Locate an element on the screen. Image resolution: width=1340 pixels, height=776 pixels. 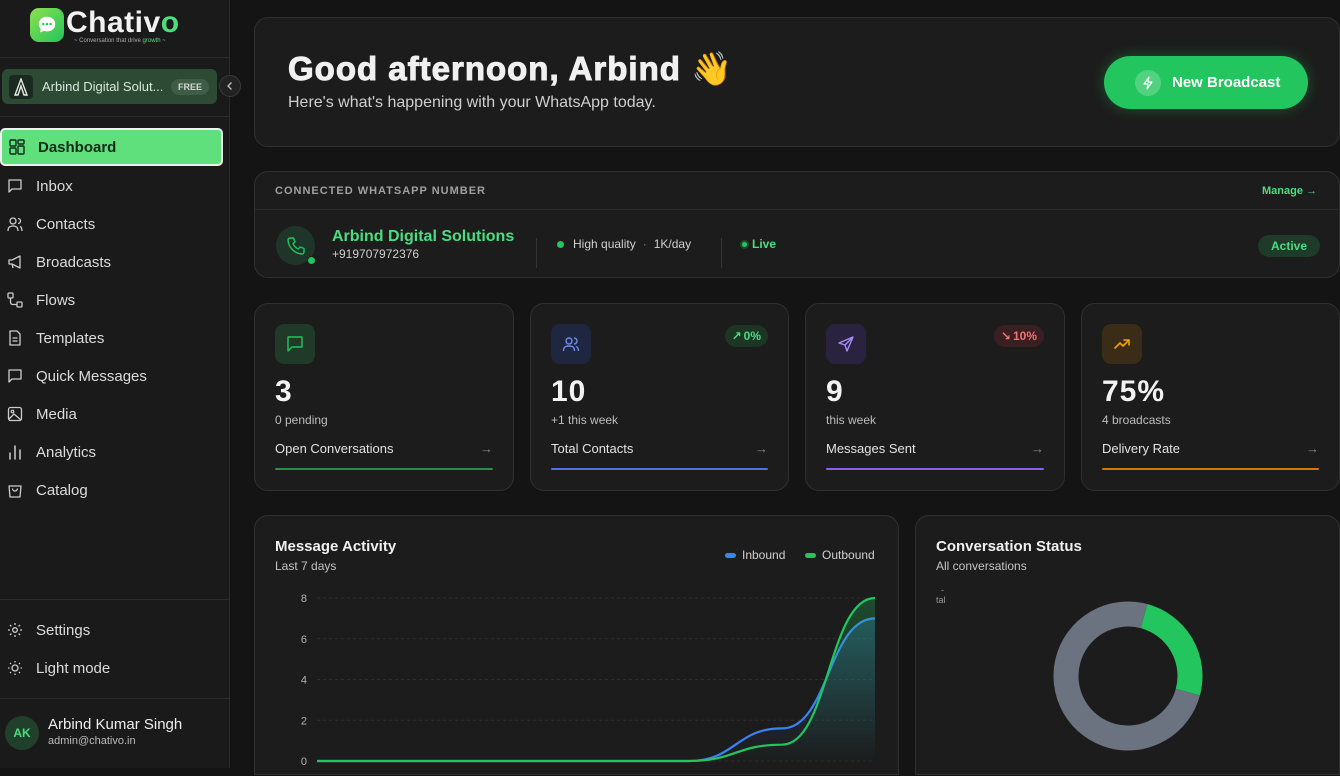
stat-value: 75% is located at coordinates (1134, 391).